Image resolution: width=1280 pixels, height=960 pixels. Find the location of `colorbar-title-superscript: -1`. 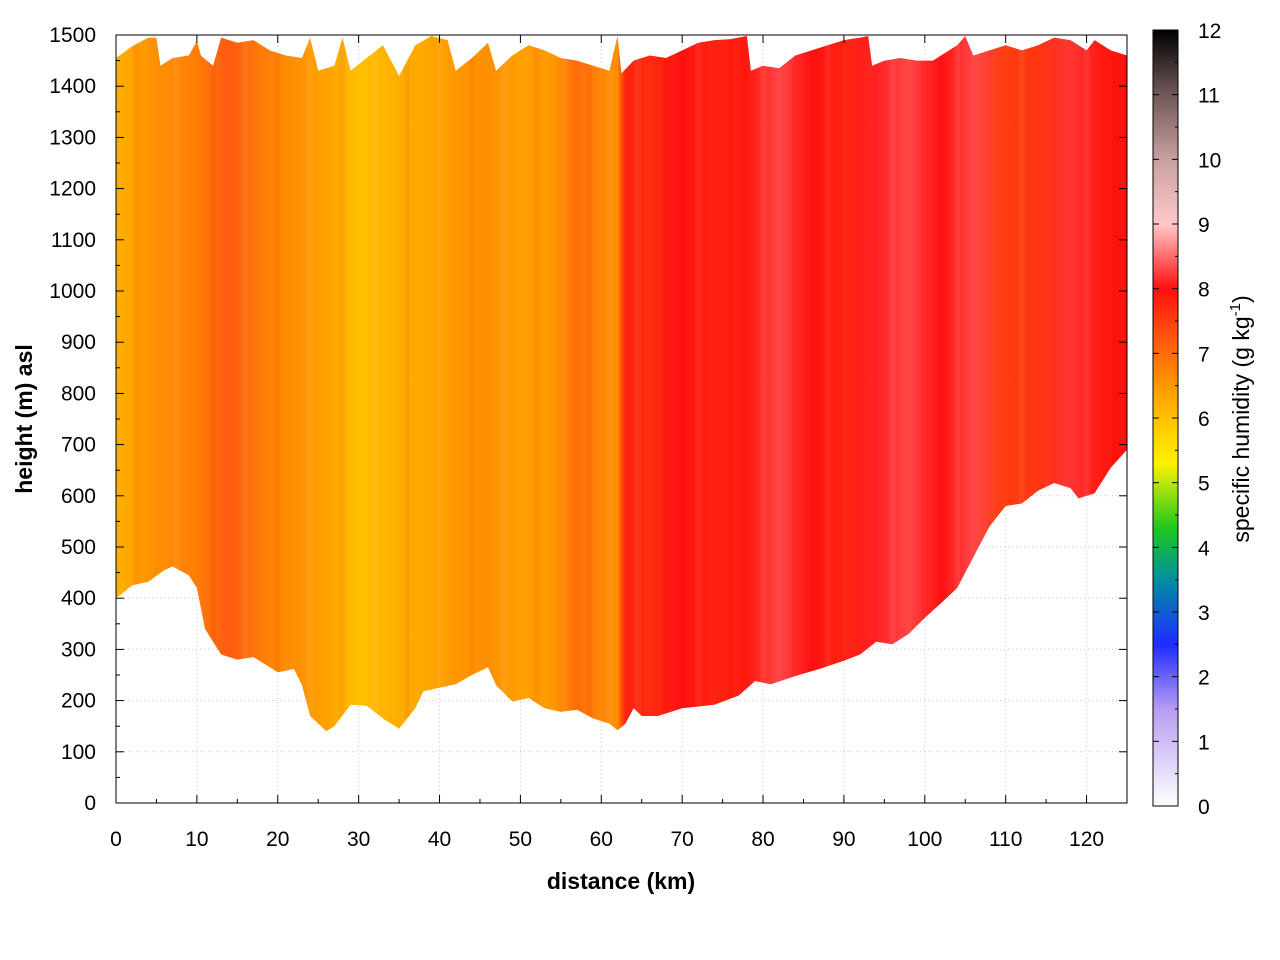

colorbar-title-superscript: -1 is located at coordinates (1235, 309).